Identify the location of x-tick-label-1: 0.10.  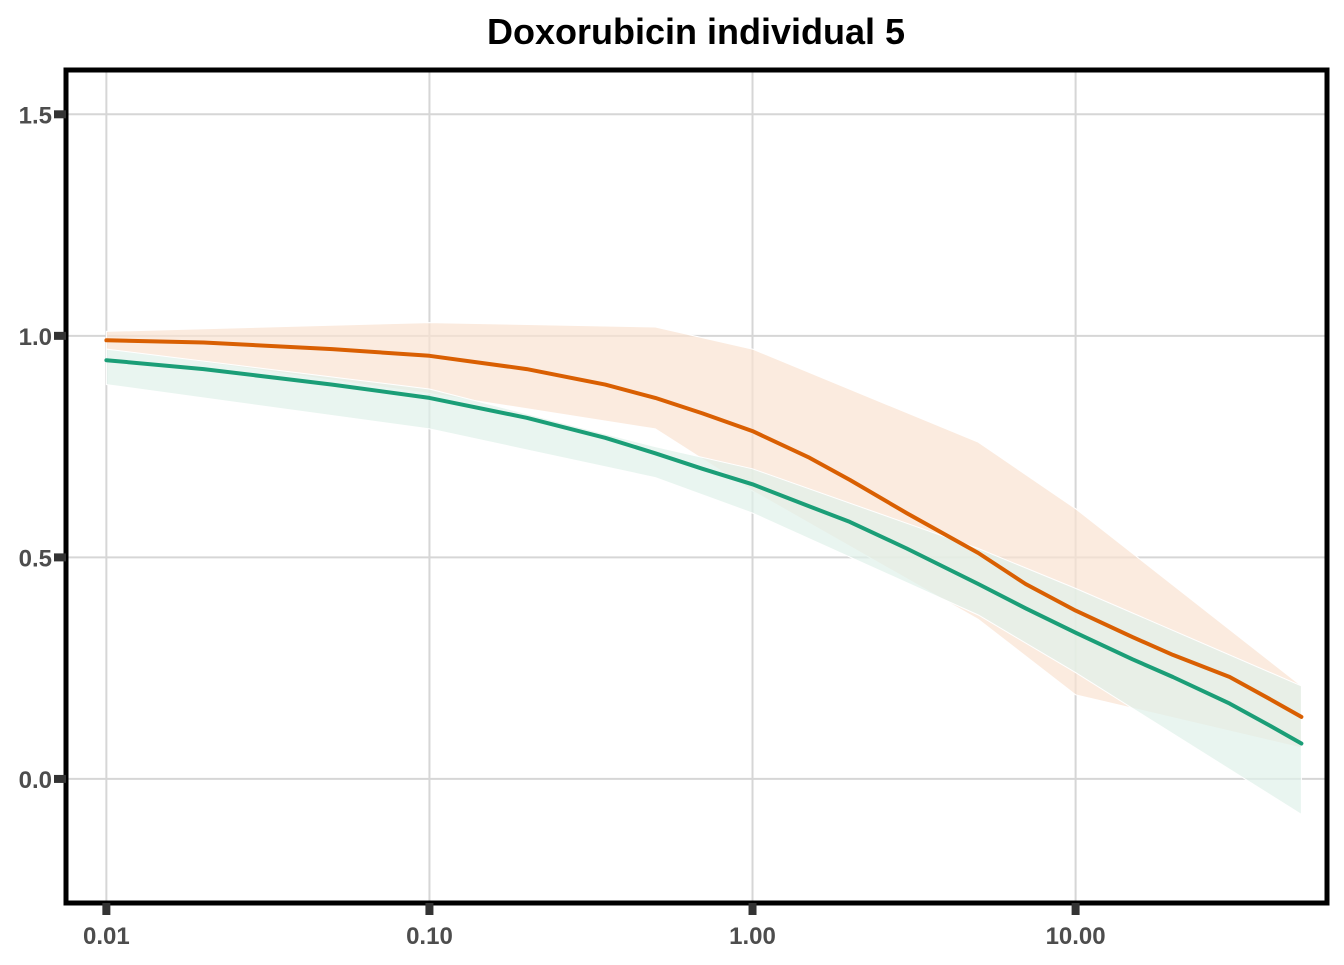
(429, 936).